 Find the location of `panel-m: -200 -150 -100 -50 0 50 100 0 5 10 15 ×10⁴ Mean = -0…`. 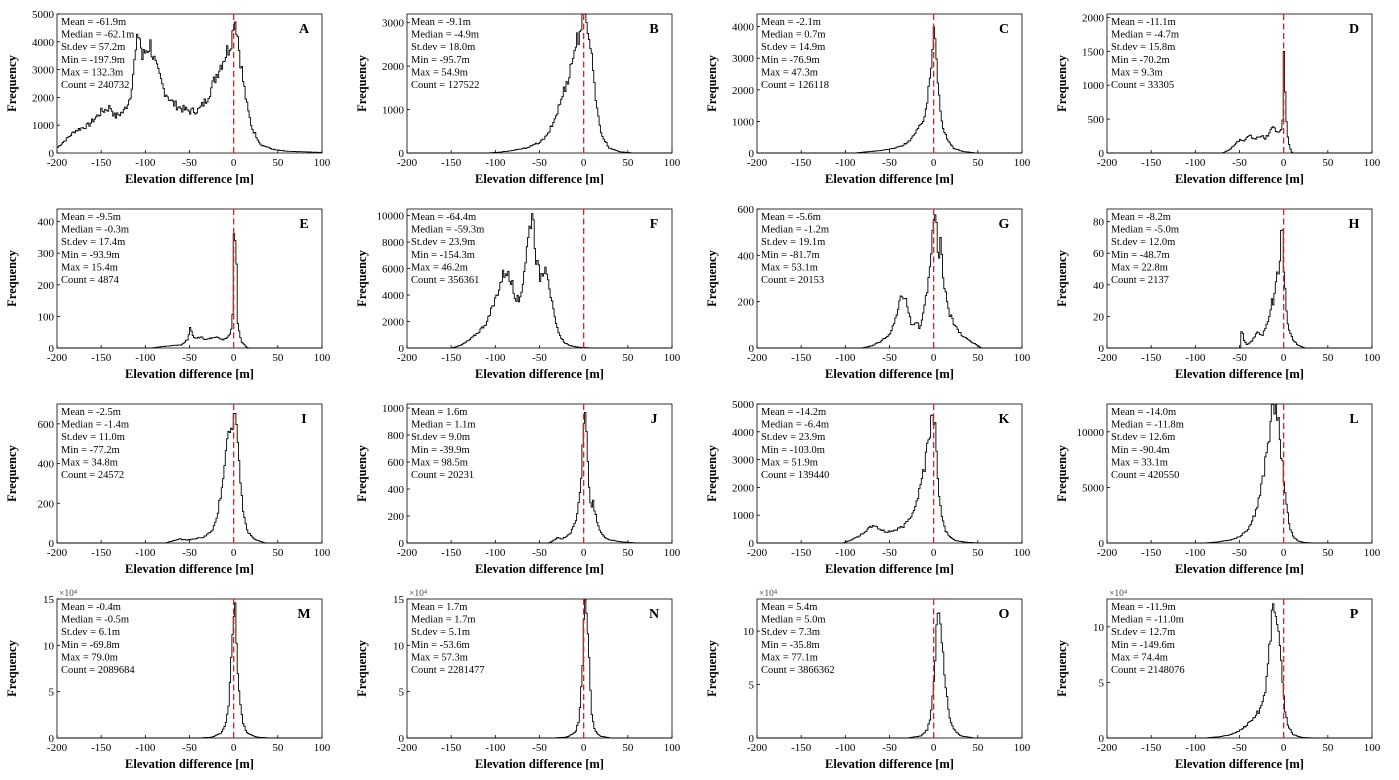

panel-m: -200 -150 -100 -50 0 50 100 0 5 10 15 ×10⁴ Mean = -0… is located at coordinates (168, 680).